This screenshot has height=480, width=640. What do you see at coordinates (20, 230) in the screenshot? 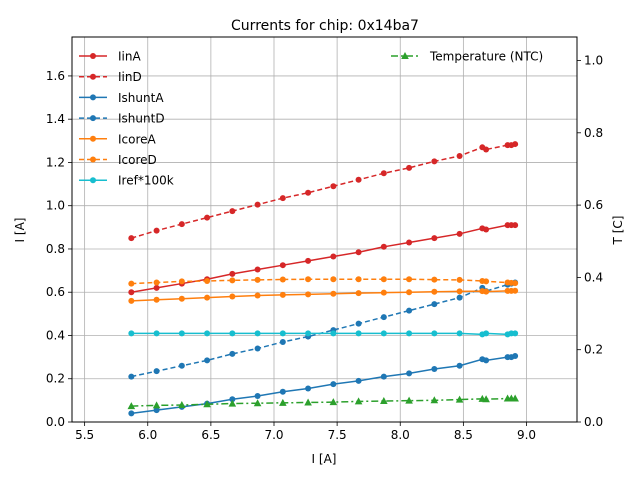
I see `y-axis-label: I [A]` at bounding box center [20, 230].